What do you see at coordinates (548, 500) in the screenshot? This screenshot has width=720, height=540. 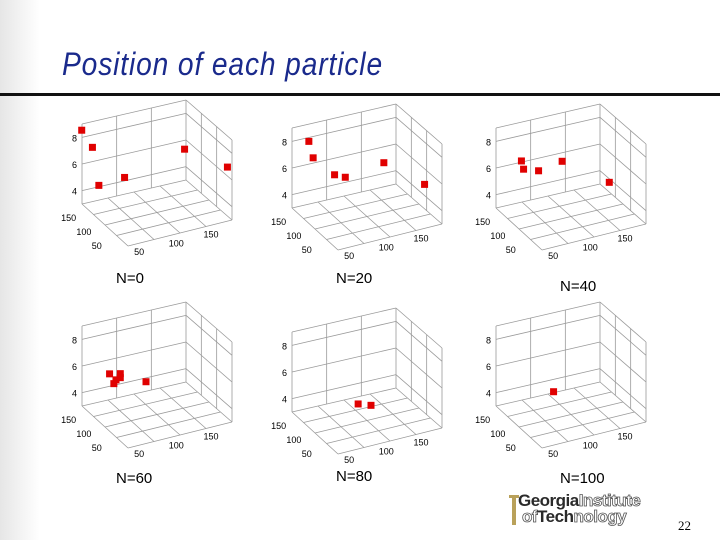 I see `logo-word-georgia: Georgia` at bounding box center [548, 500].